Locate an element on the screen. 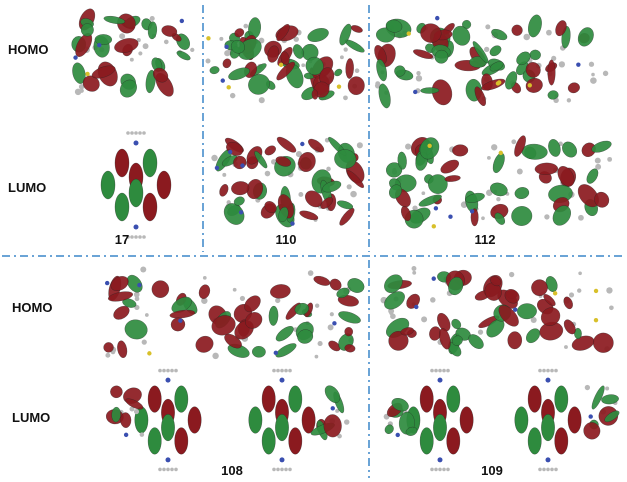 This screenshot has height=482, width=627. mol109-lumo-b-nitrogen-atom is located at coordinates (548, 460).